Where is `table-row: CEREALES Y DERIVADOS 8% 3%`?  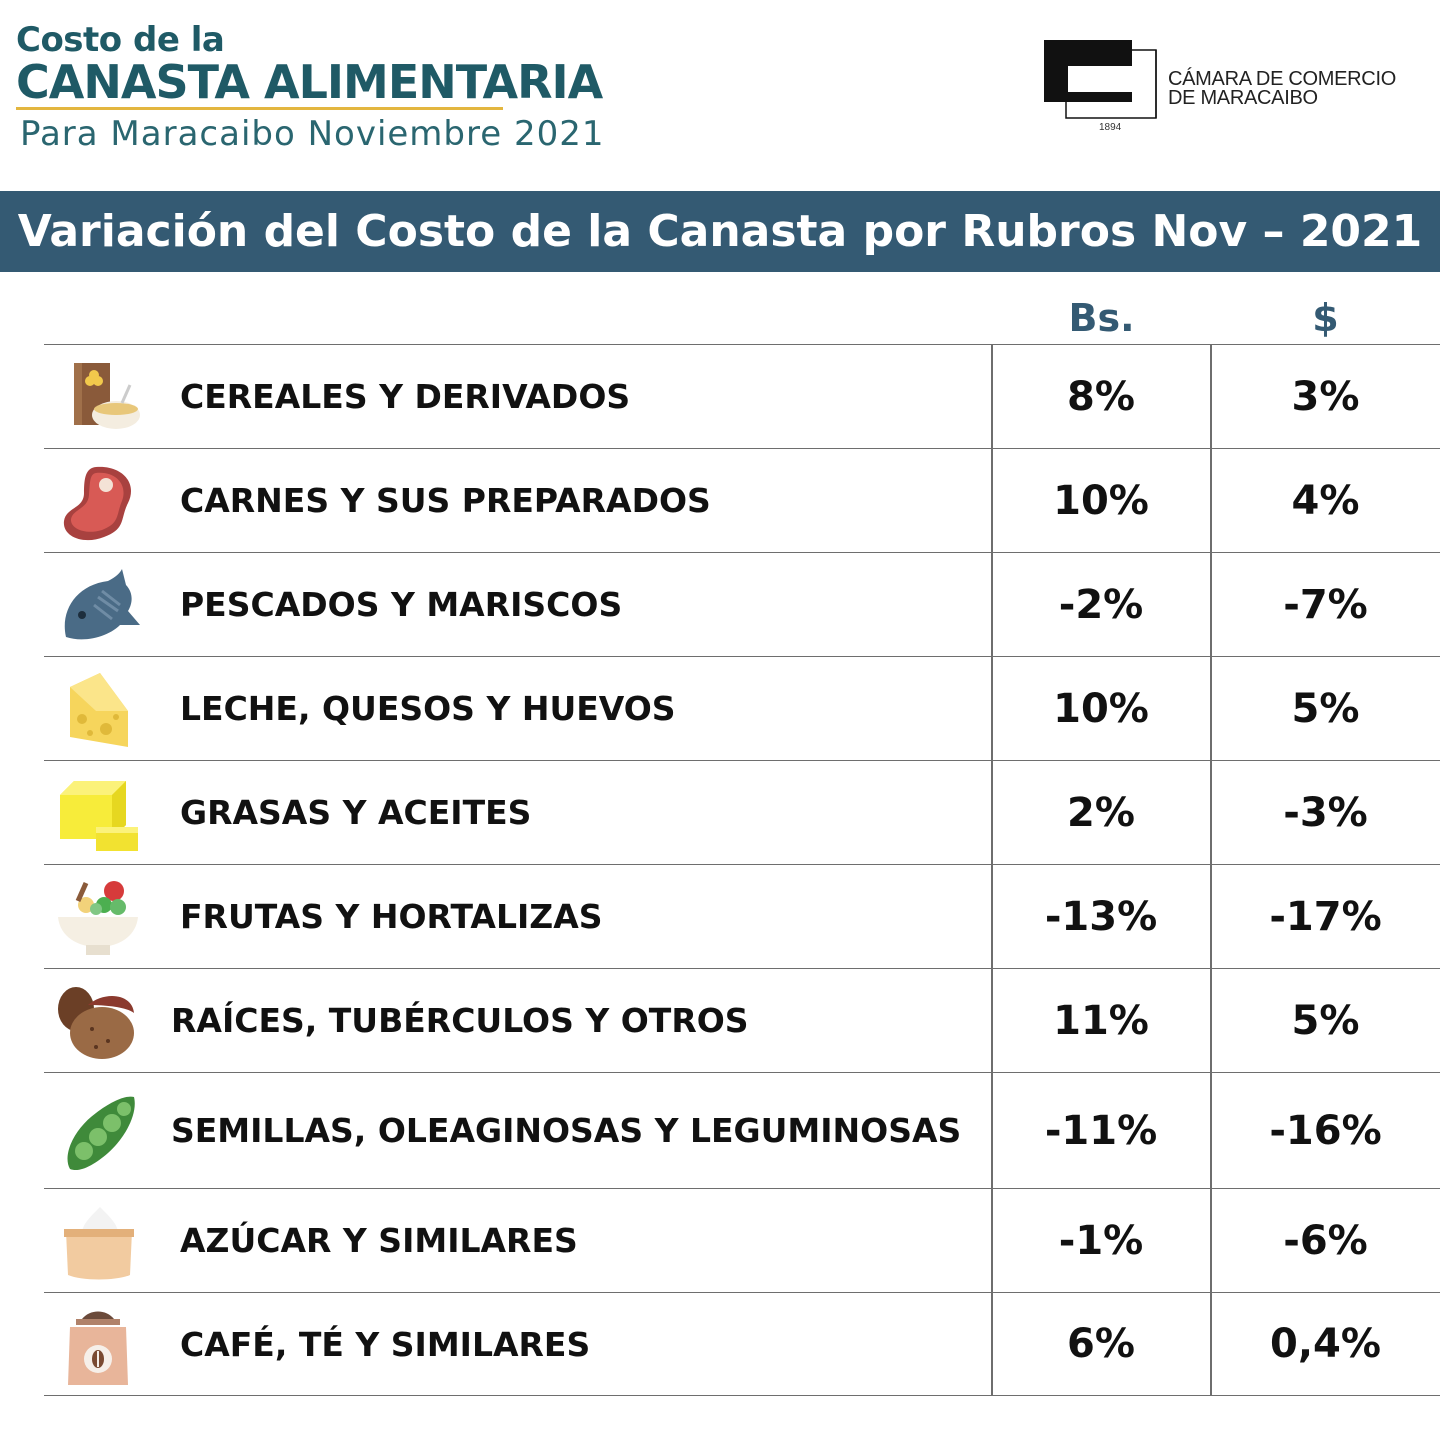 table-row: CEREALES Y DERIVADOS 8% 3% is located at coordinates (742, 396).